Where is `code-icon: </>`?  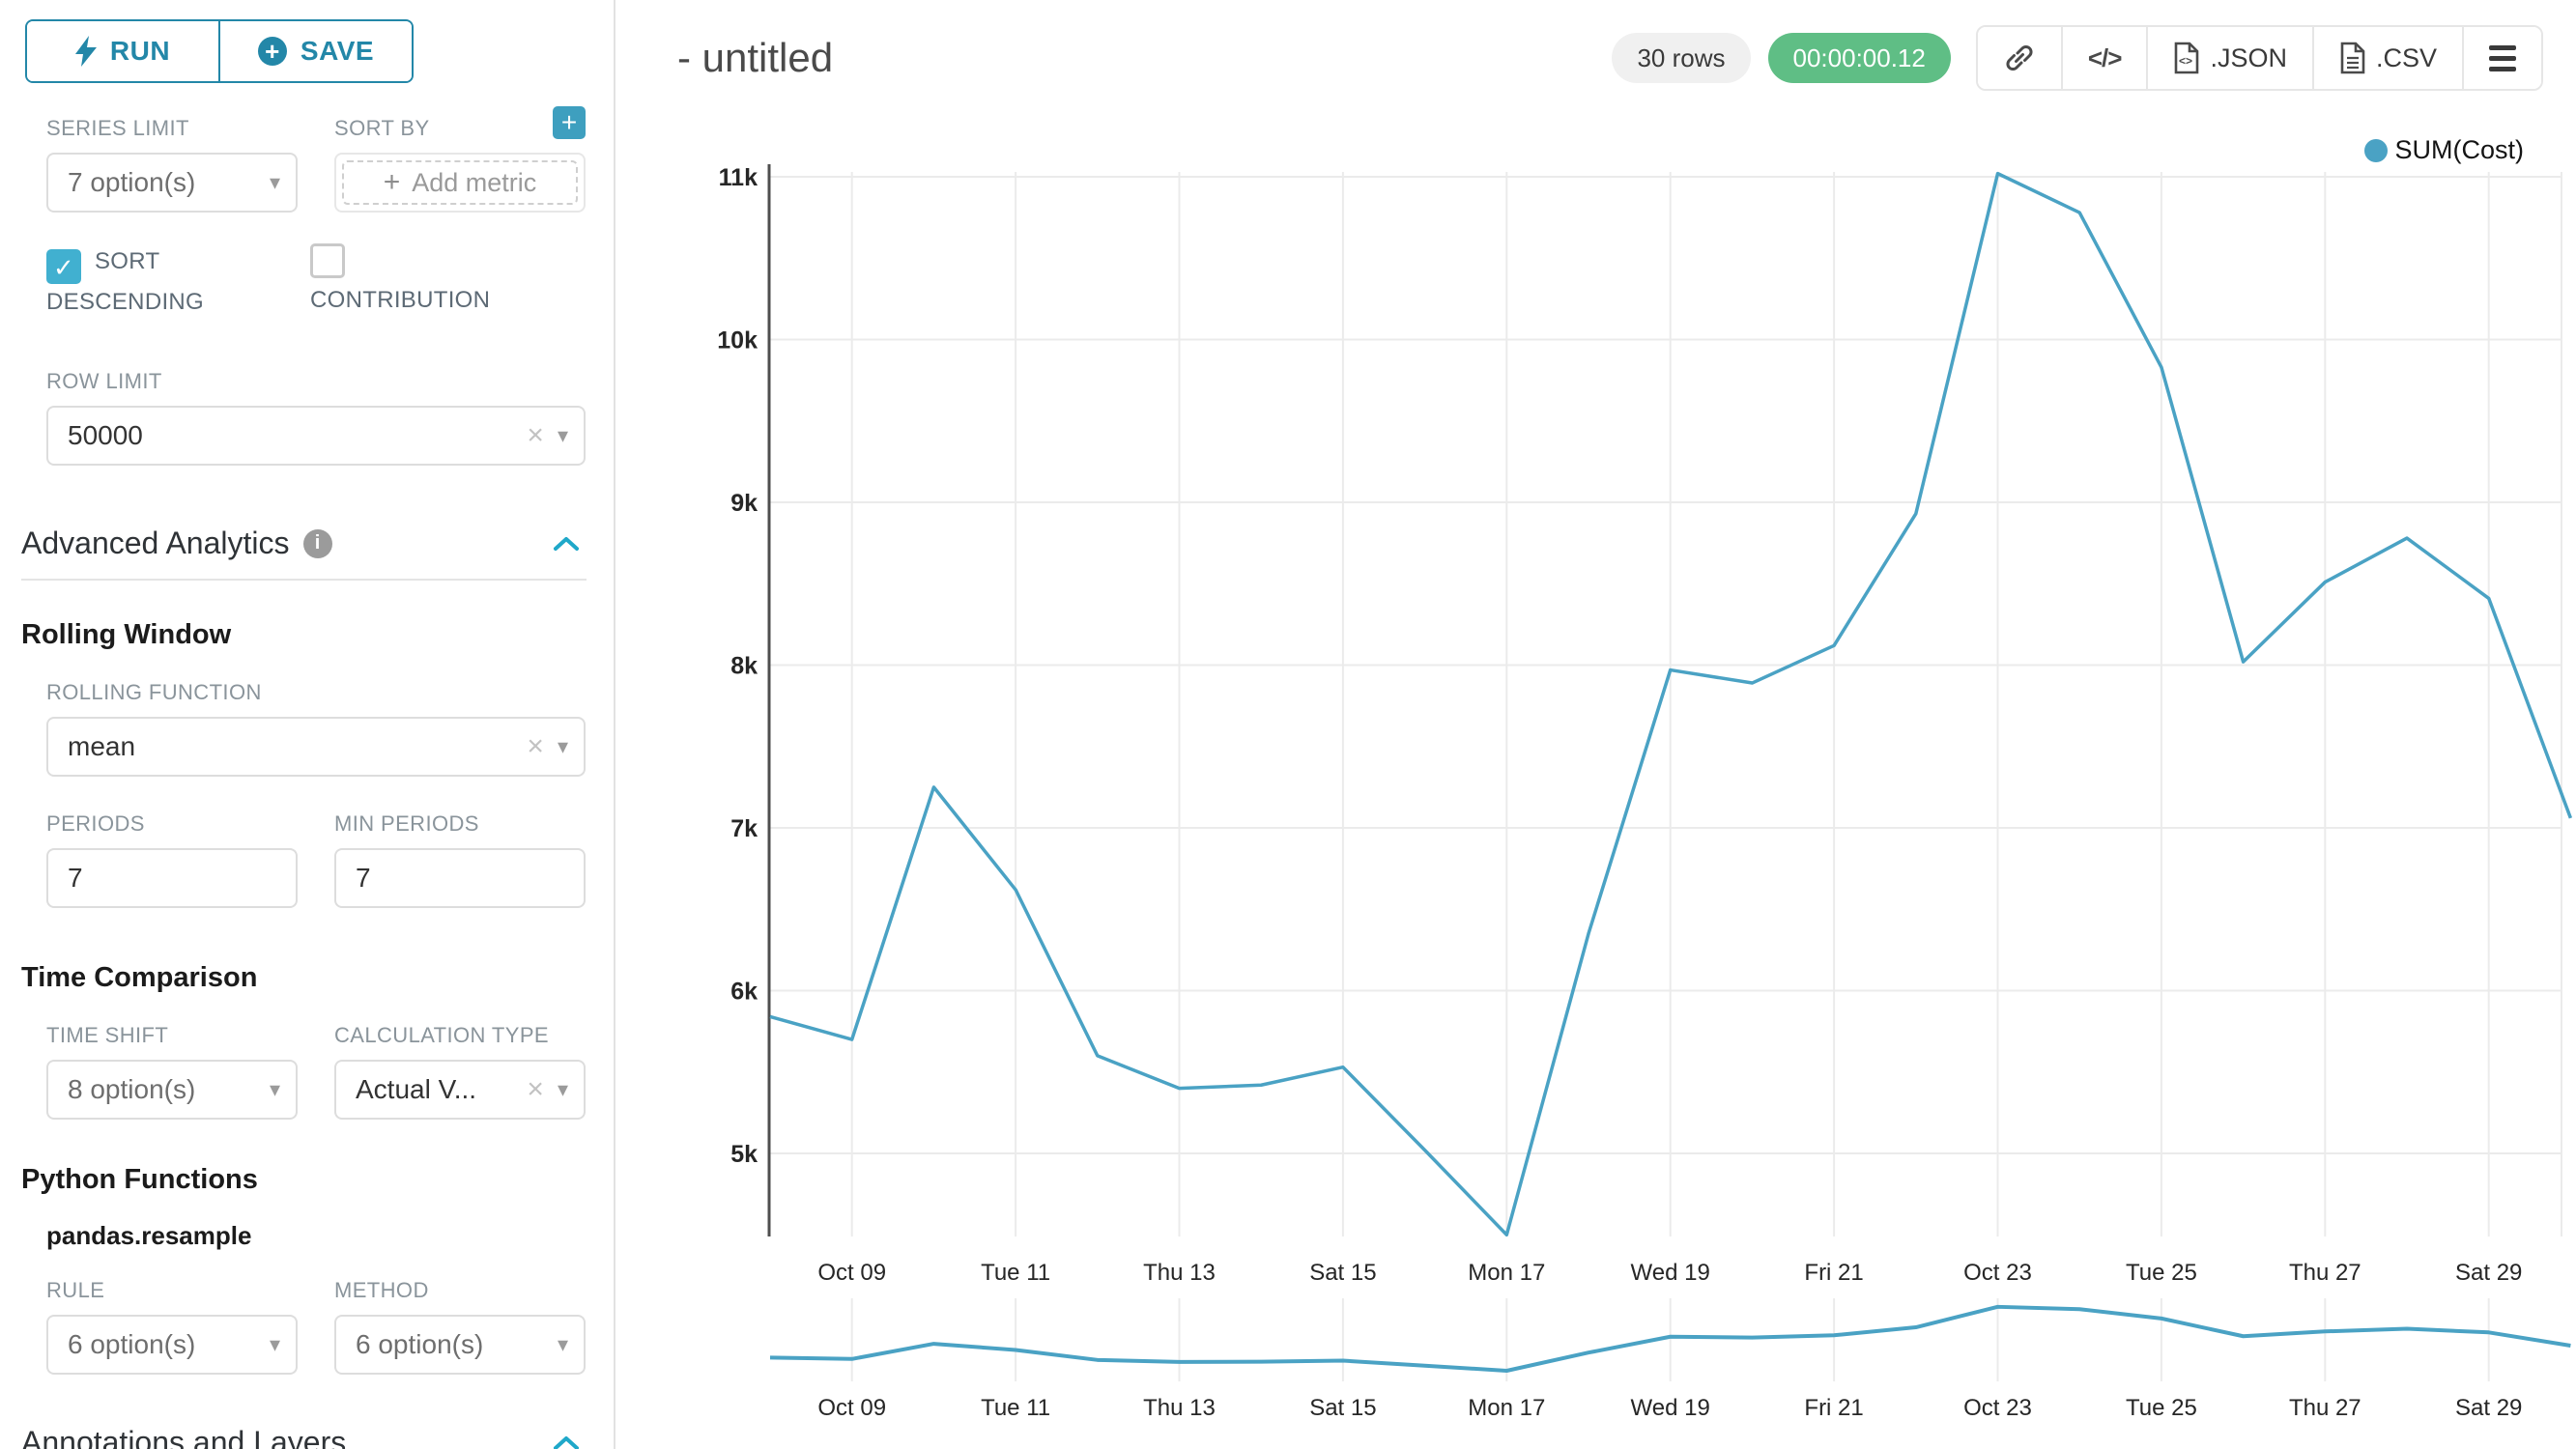 code-icon: </> is located at coordinates (2105, 57).